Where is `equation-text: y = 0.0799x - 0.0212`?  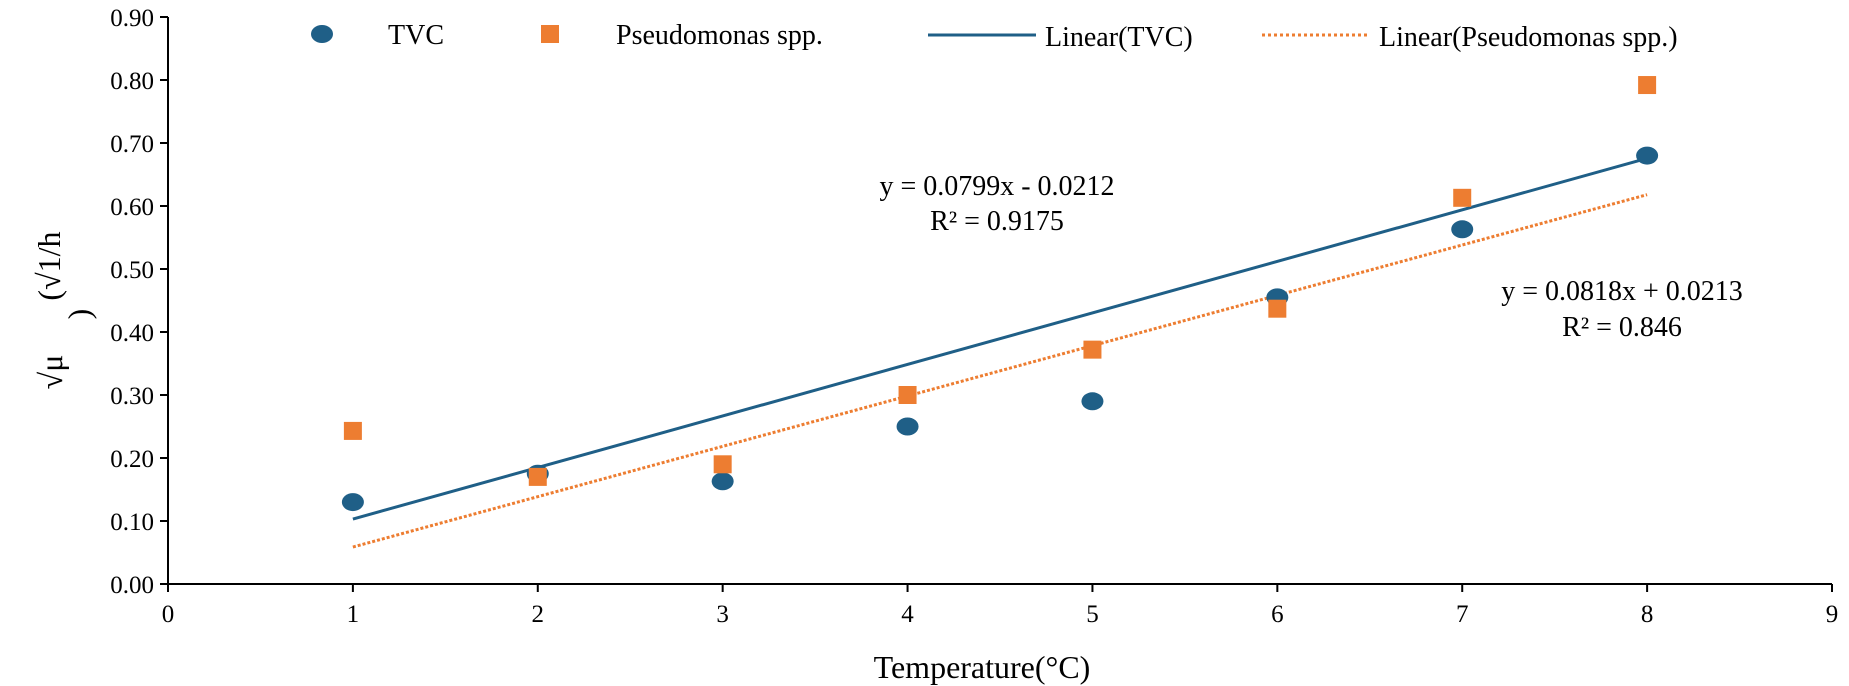
equation-text: y = 0.0799x - 0.0212 is located at coordinates (996, 186).